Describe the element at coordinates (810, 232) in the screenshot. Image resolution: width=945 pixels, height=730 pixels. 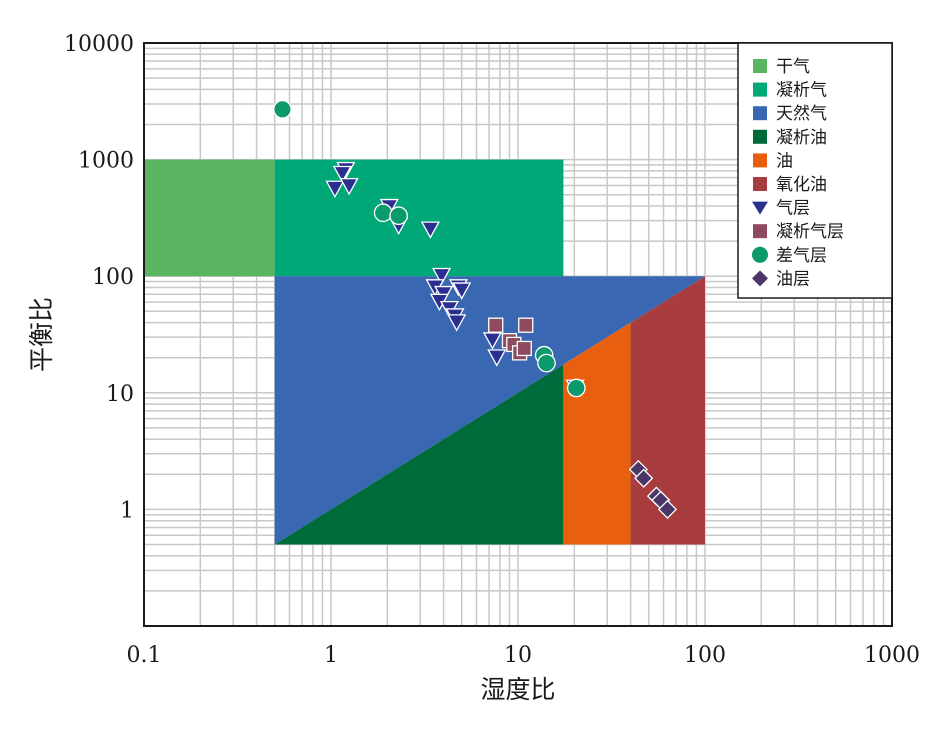
I see `legend-label: 凝析气层` at that location.